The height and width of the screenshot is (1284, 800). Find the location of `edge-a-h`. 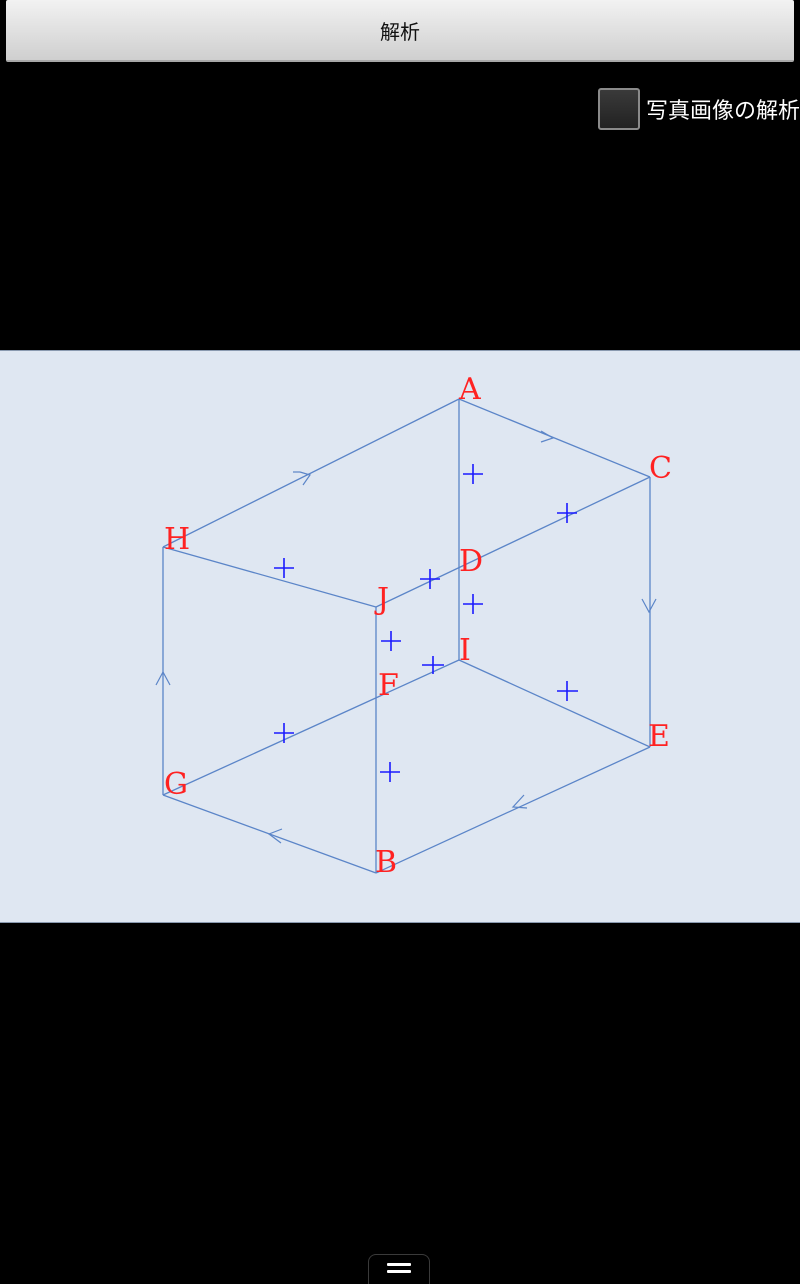

edge-a-h is located at coordinates (311, 473).